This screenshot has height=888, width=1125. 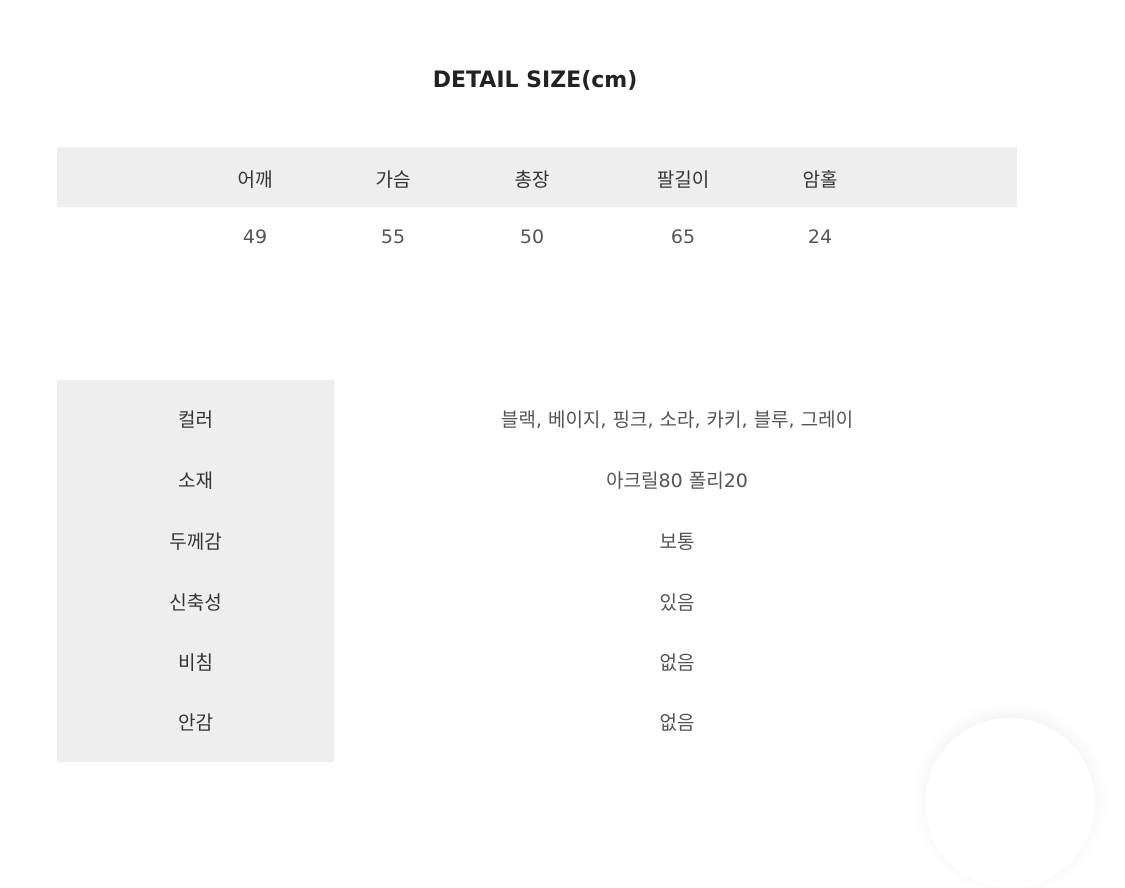 What do you see at coordinates (195, 723) in the screenshot?
I see `info-label: 안감` at bounding box center [195, 723].